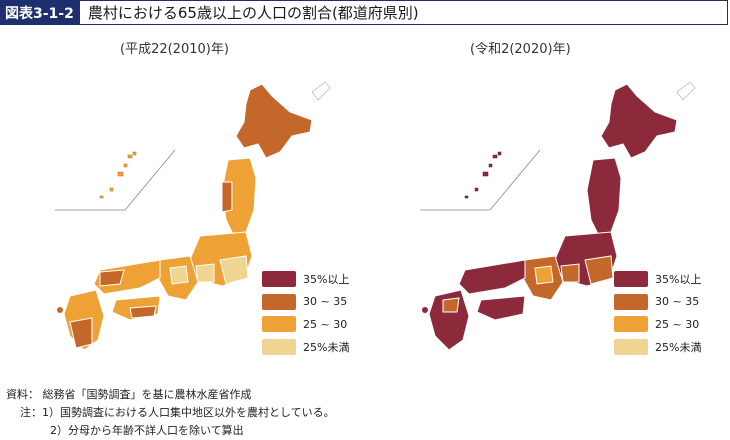 This screenshot has height=440, width=730. What do you see at coordinates (143, 312) in the screenshot?
I see `kochi` at bounding box center [143, 312].